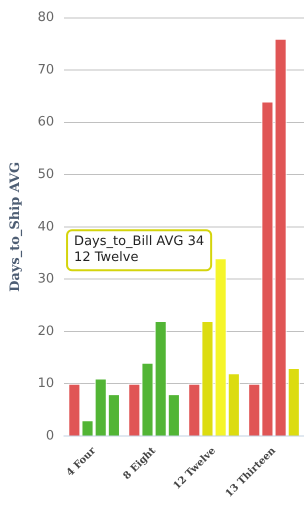 The image size is (304, 507). I want to click on y-tick-label: 80, so click(46, 18).